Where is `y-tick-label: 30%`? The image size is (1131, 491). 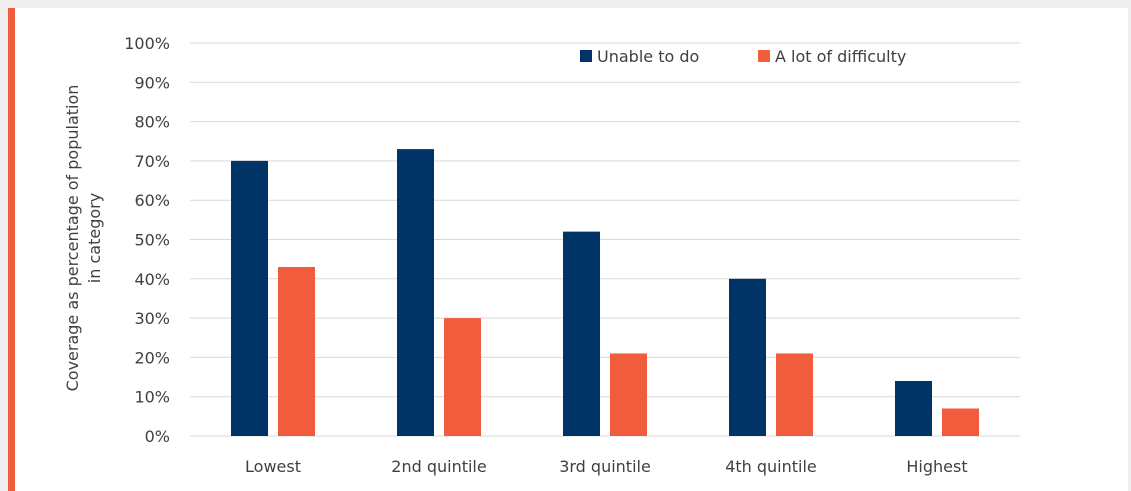 y-tick-label: 30% is located at coordinates (152, 318).